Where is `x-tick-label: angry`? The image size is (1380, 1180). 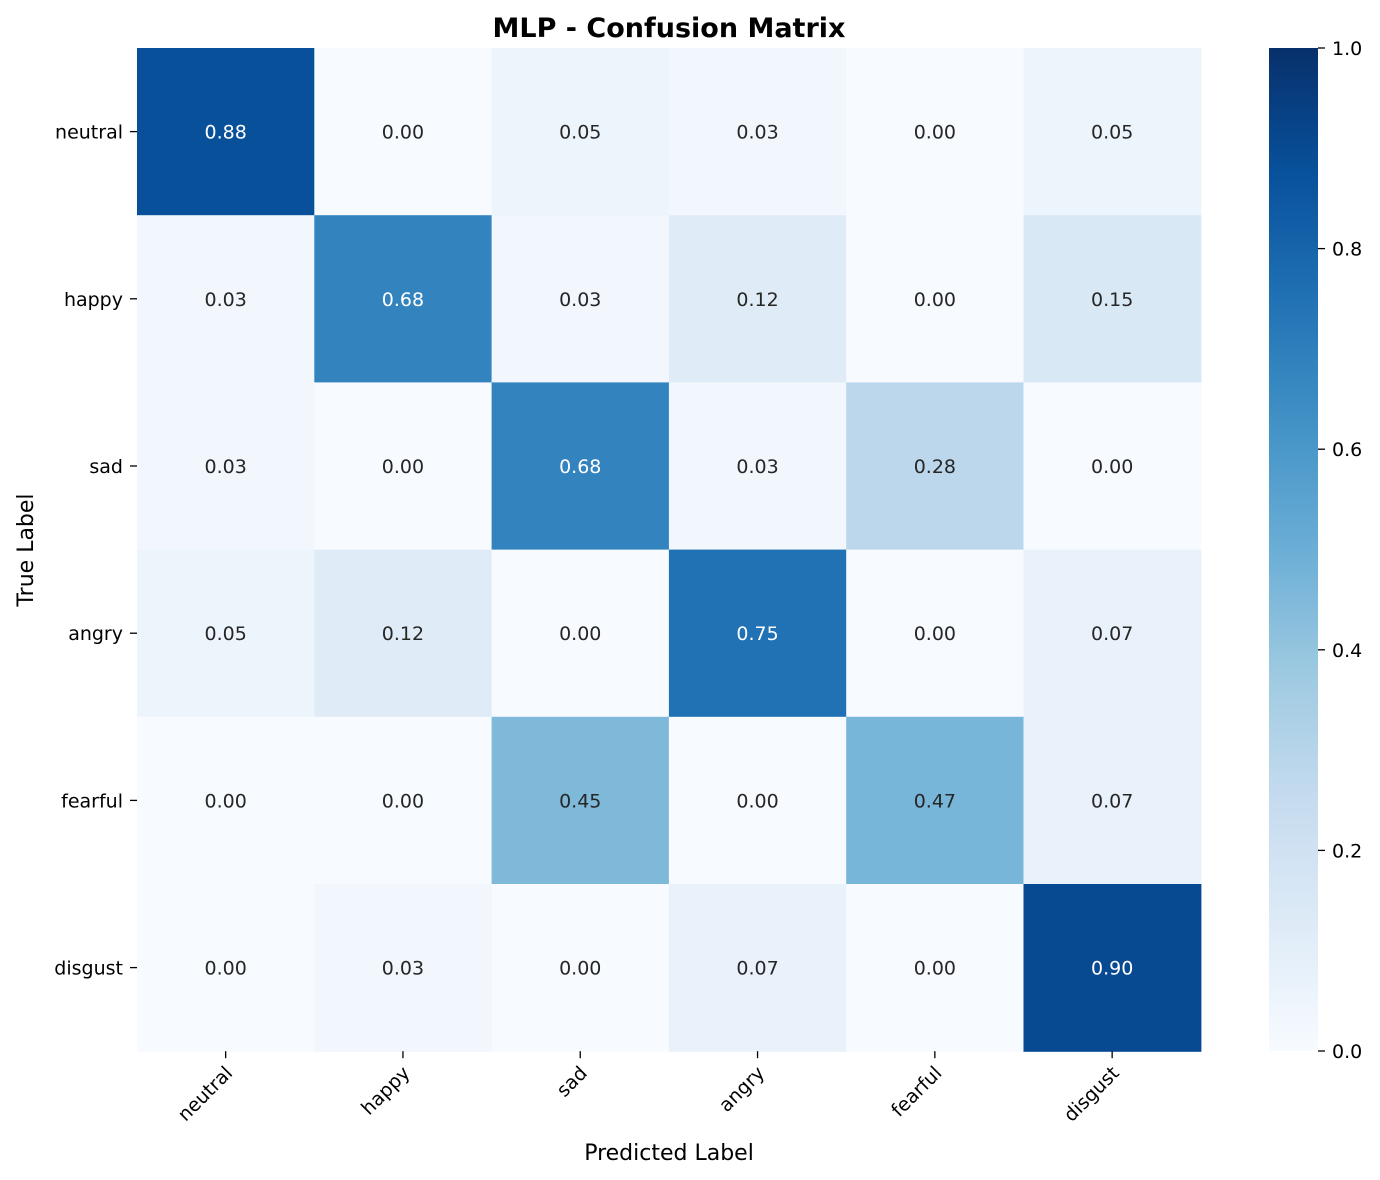 x-tick-label: angry is located at coordinates (742, 1089).